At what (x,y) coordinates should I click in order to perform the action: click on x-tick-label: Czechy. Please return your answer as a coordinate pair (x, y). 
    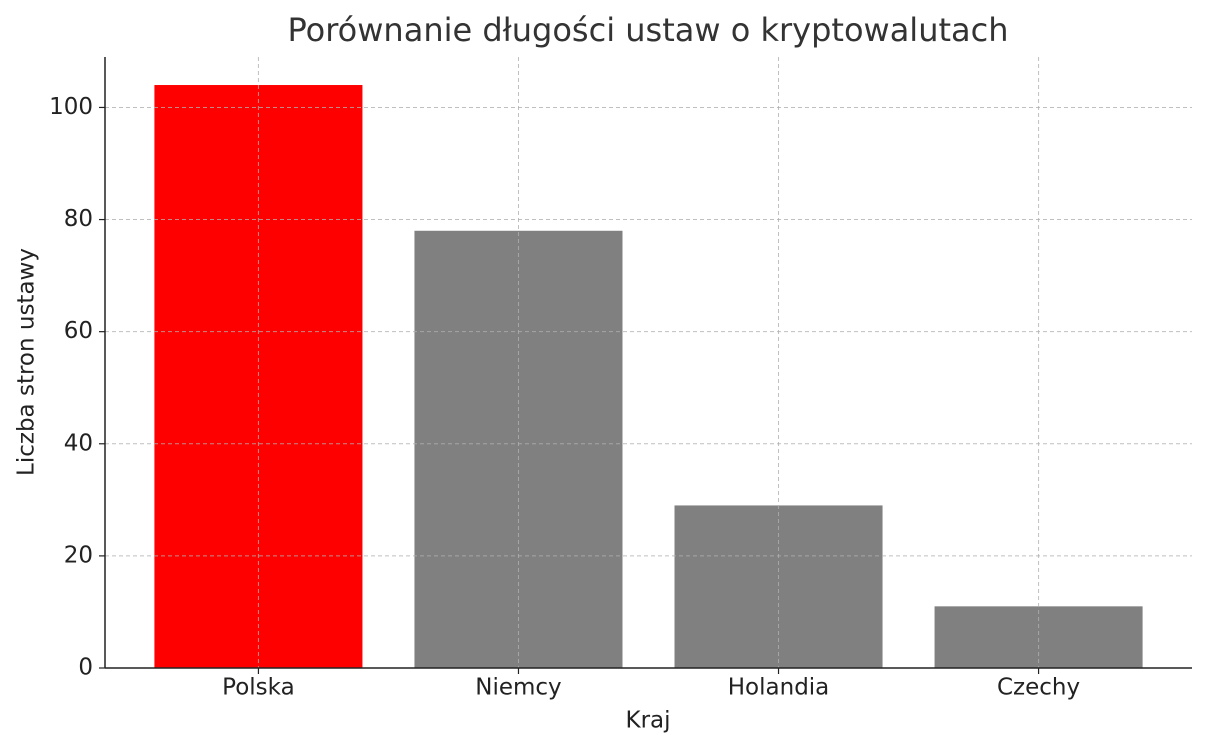
    Looking at the image, I should click on (1038, 688).